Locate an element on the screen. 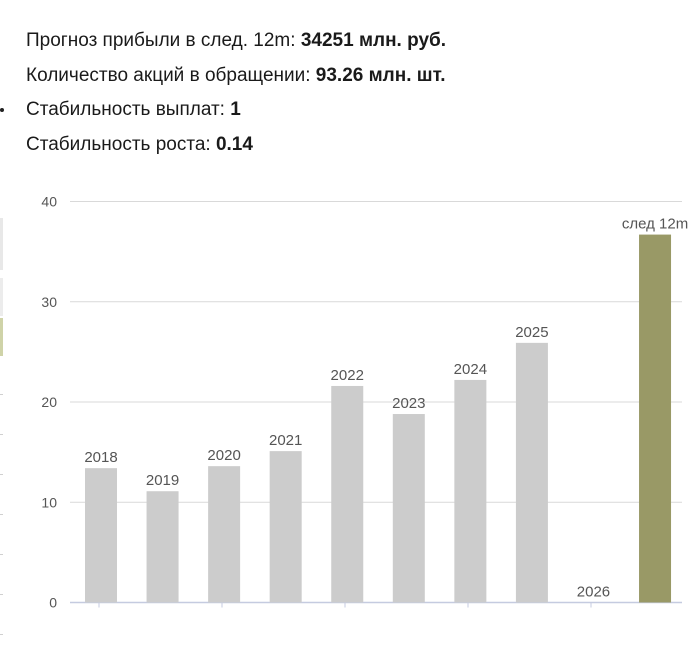  y-tick-label: 40 is located at coordinates (49, 202).